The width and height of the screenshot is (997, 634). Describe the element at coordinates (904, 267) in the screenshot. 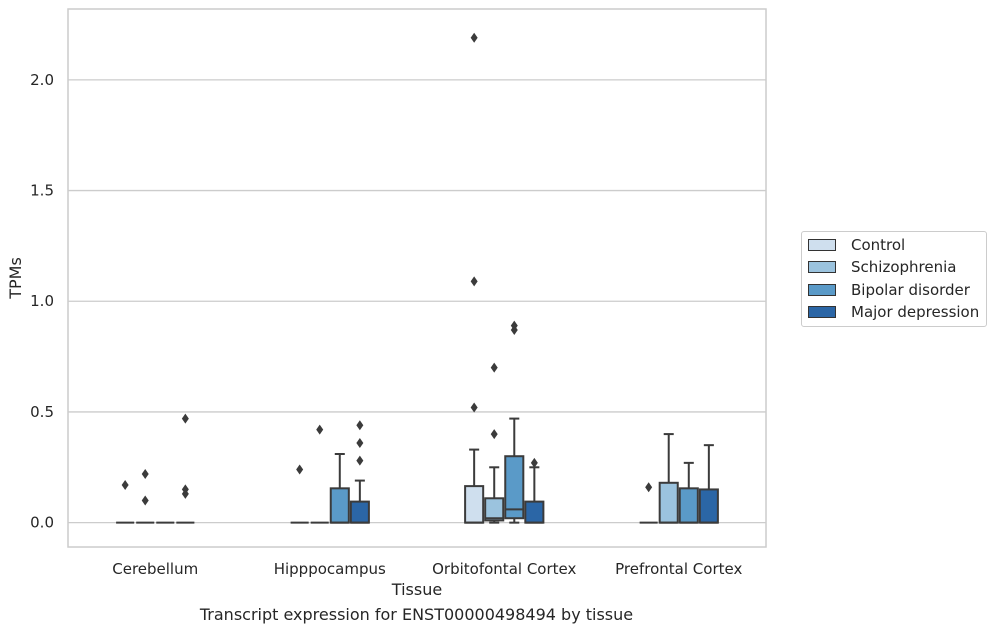

I see `legend-label: Schizophrenia` at that location.